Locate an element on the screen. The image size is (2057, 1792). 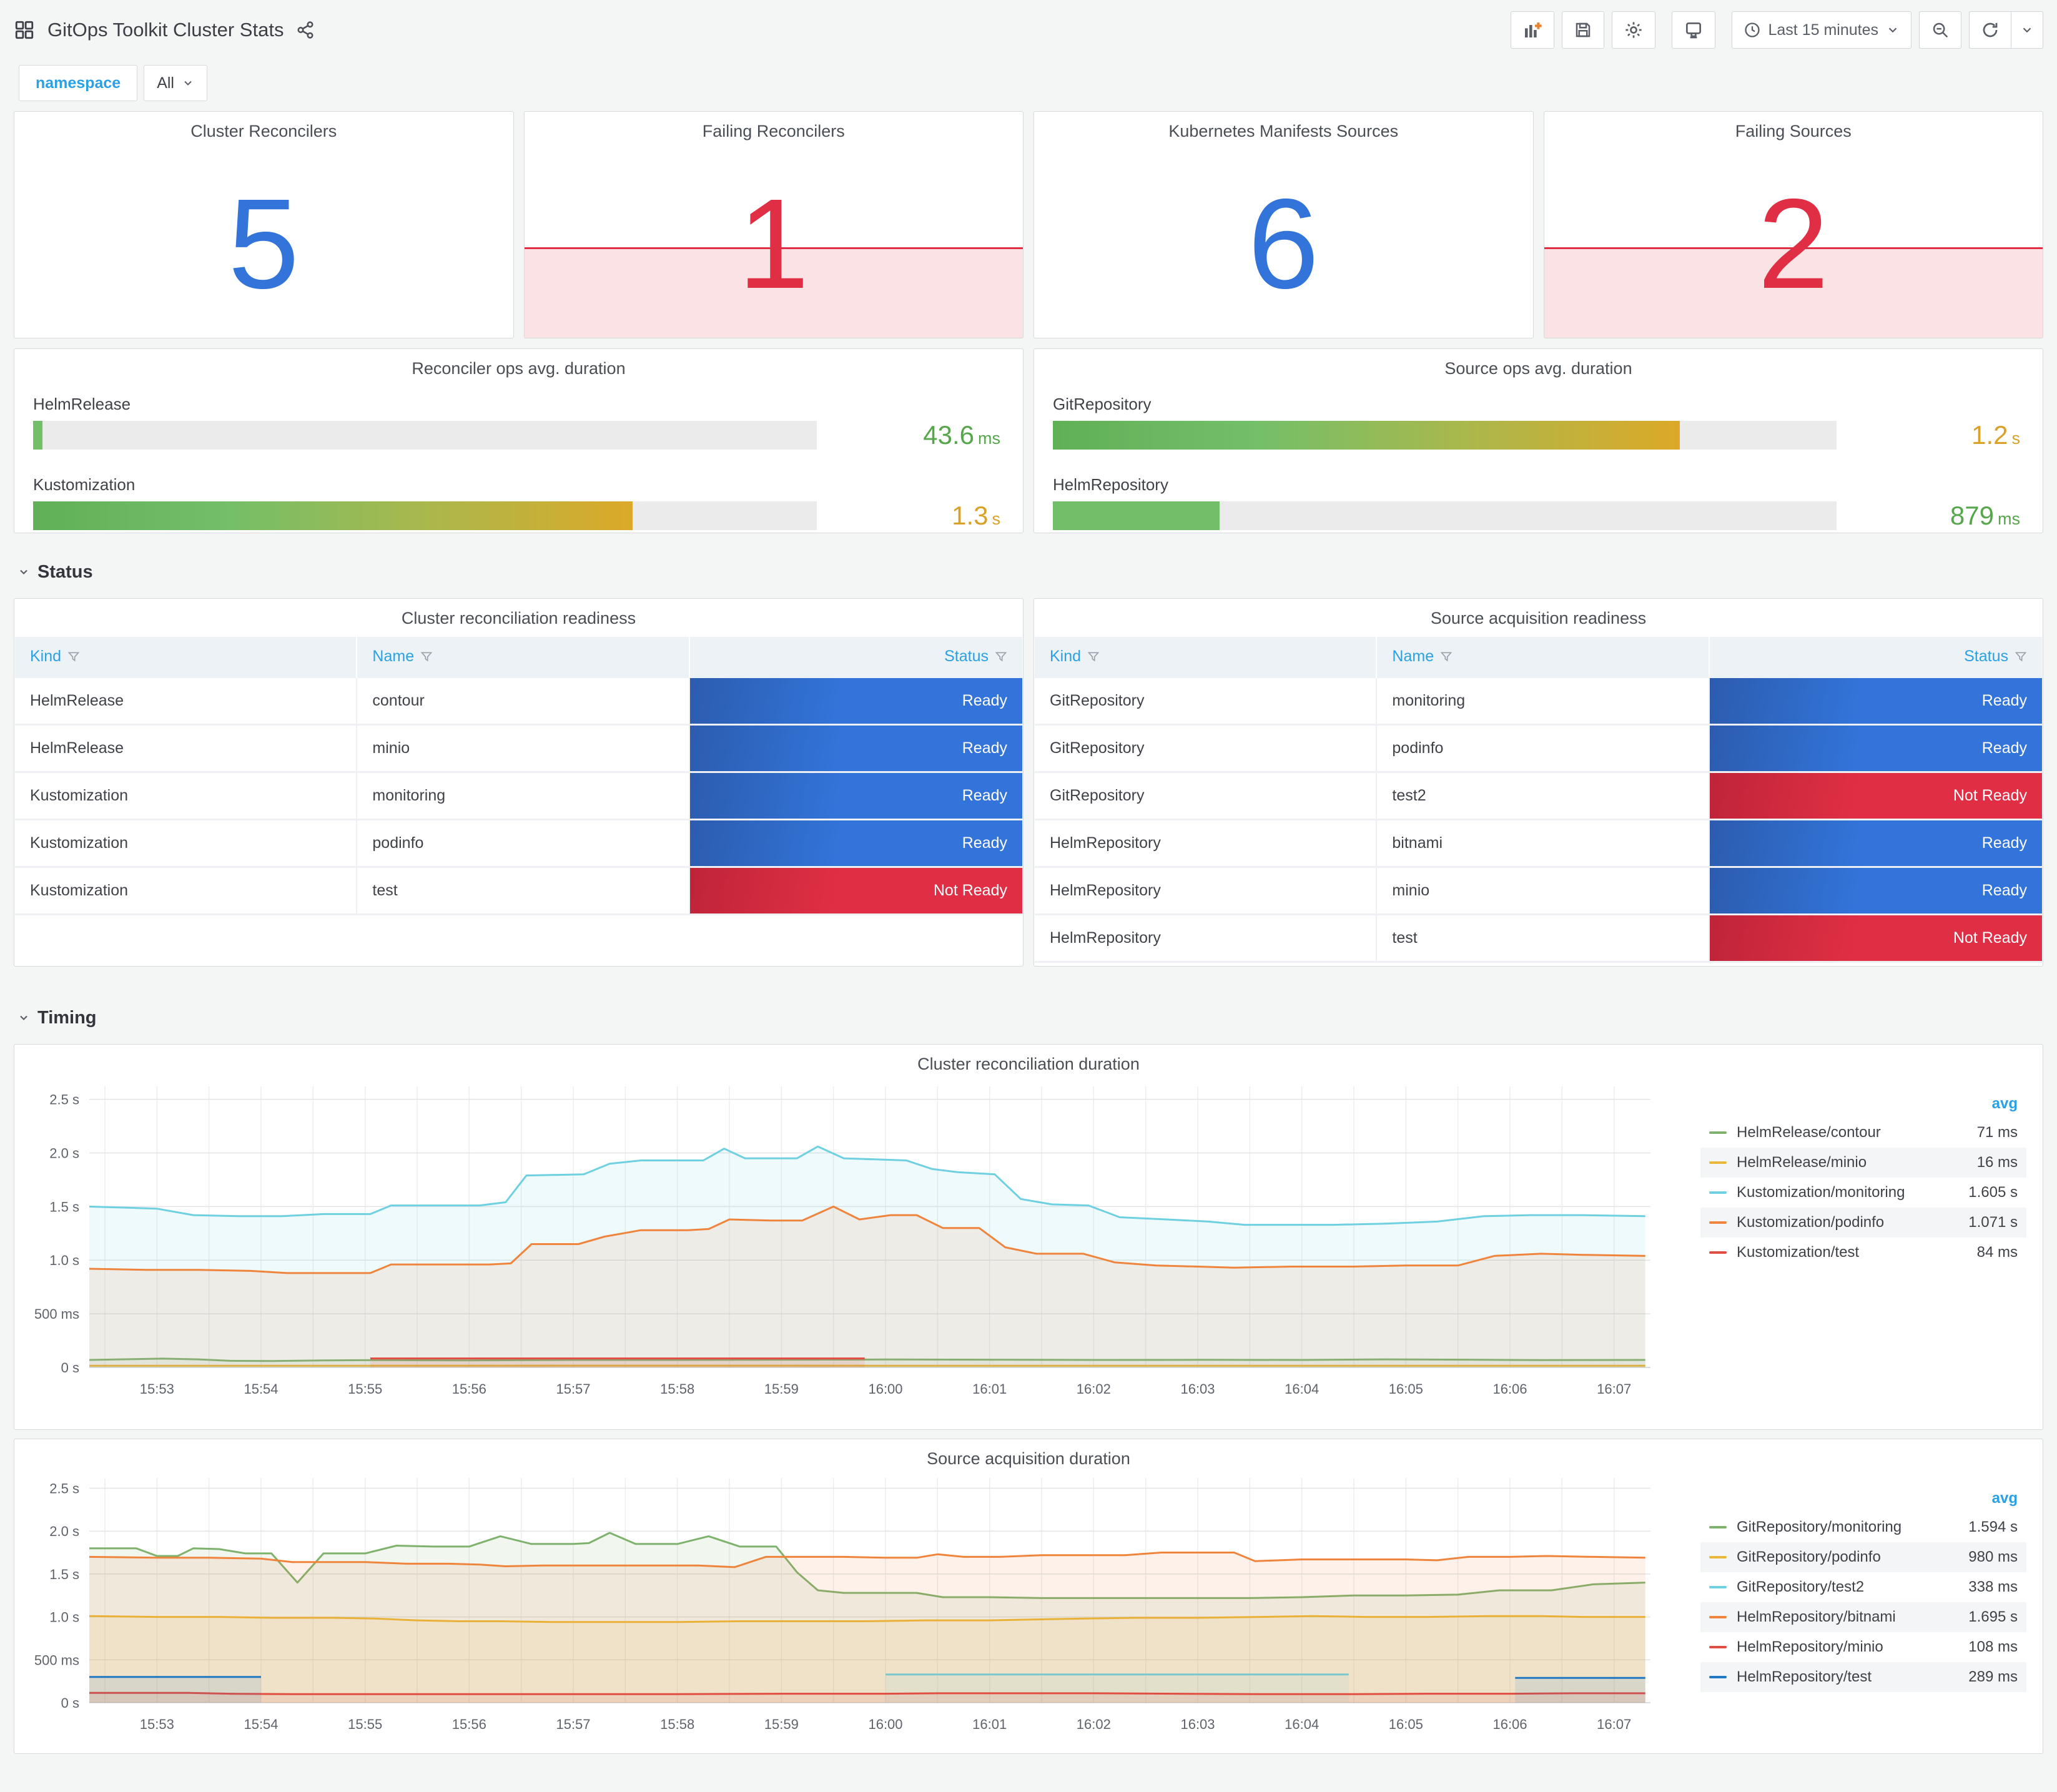
x-axis-label: 15:59 is located at coordinates (781, 1724).